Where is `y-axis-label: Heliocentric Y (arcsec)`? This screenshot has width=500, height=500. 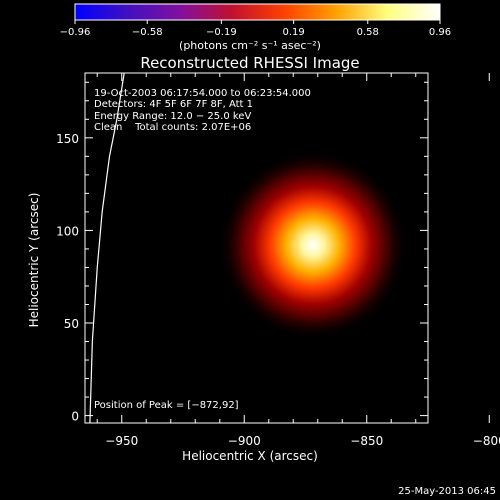 y-axis-label: Heliocentric Y (arcsec) is located at coordinates (34, 260).